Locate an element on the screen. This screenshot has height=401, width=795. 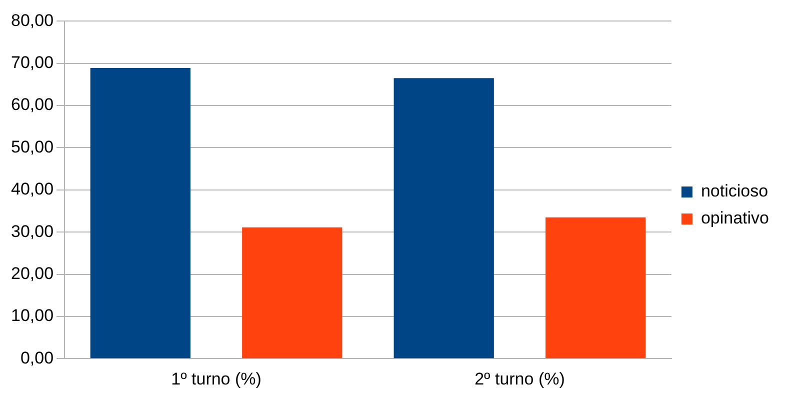
y-tick-label: 40,00 is located at coordinates (32, 189).